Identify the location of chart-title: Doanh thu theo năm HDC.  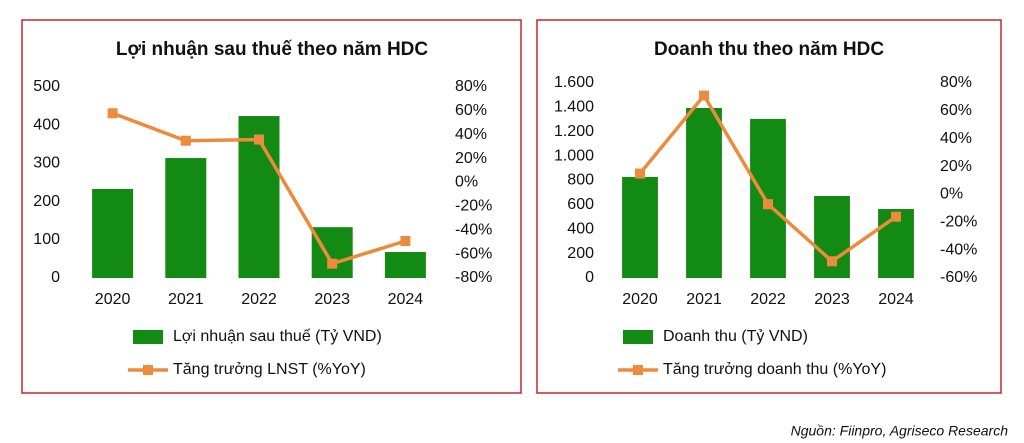
(769, 49).